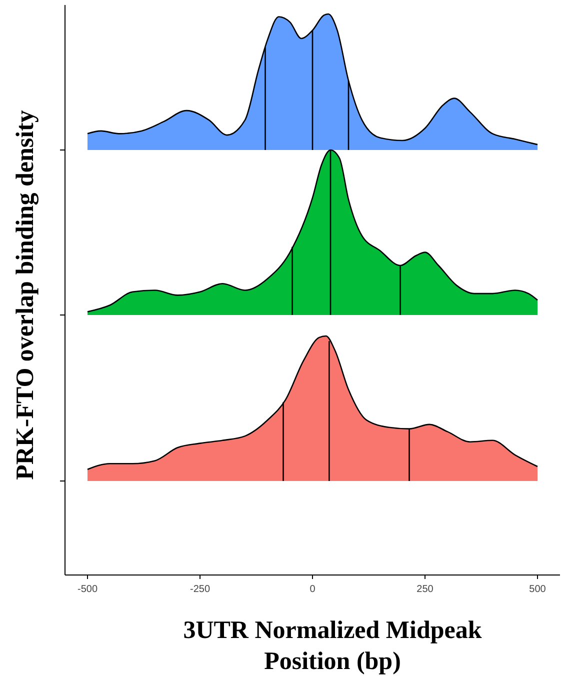  I want to click on x-tick-label: 0, so click(313, 589).